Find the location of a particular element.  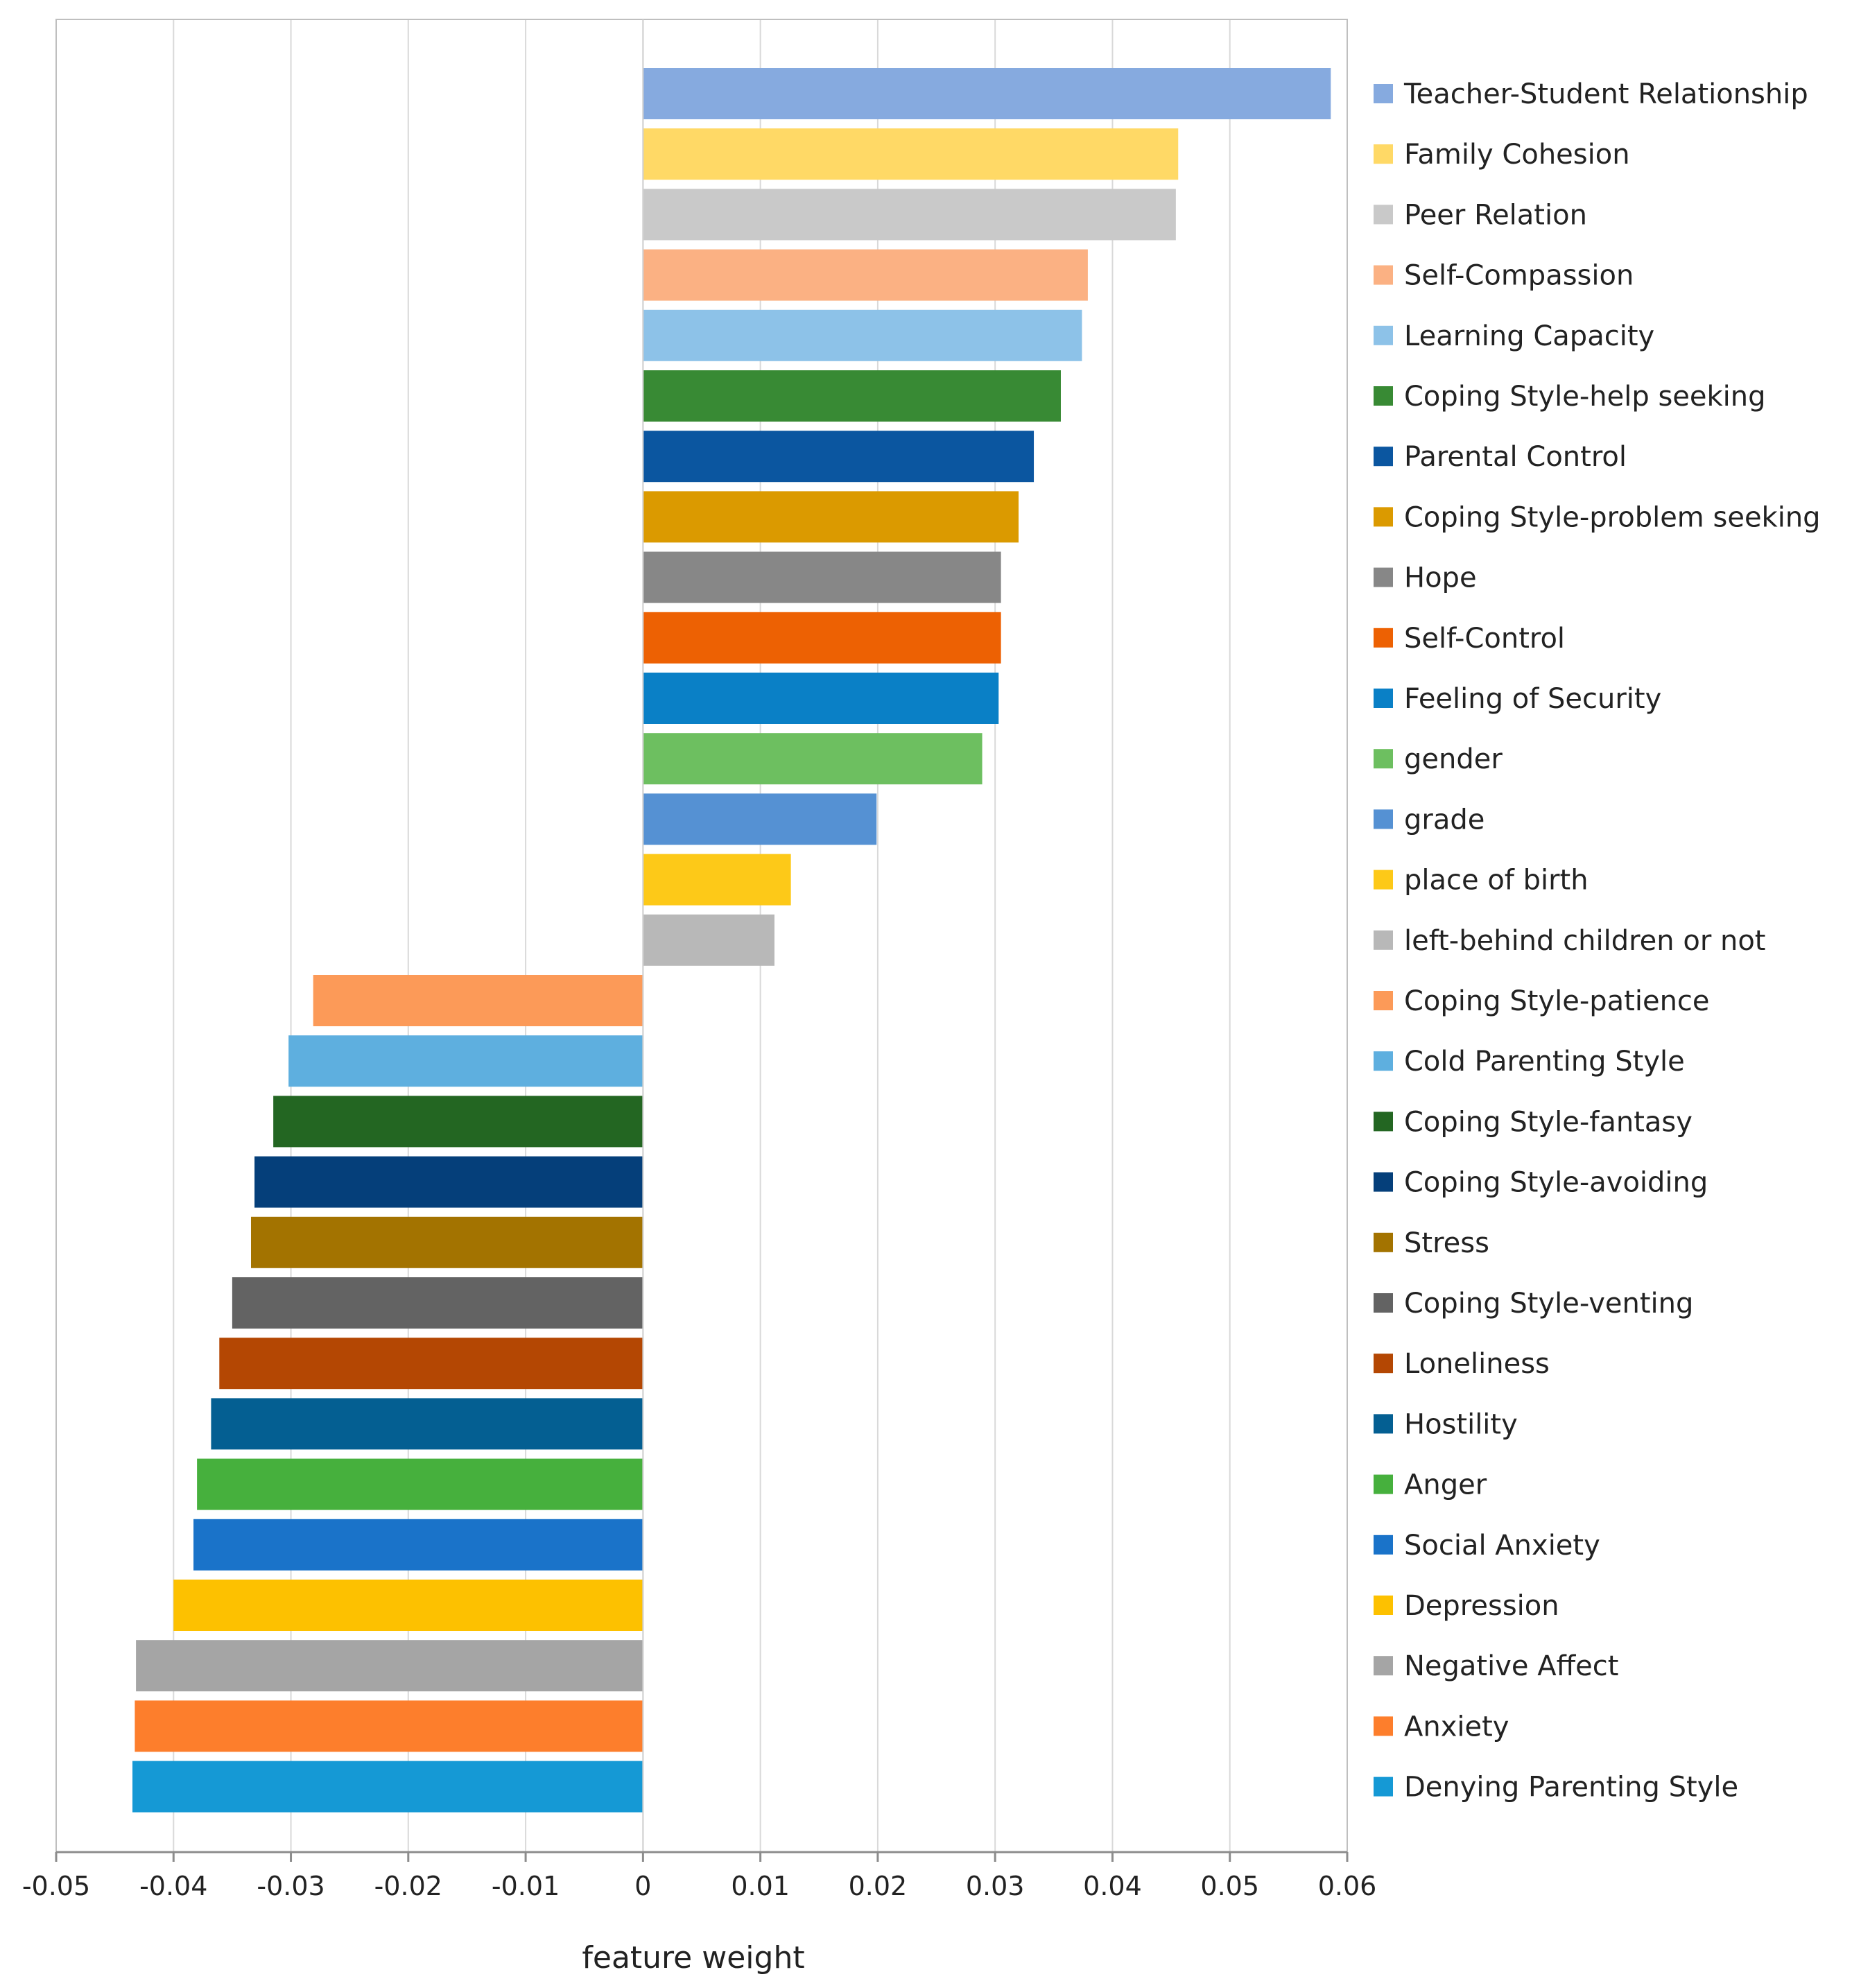

x-tick-label-0: -0.05 is located at coordinates (56, 1886).